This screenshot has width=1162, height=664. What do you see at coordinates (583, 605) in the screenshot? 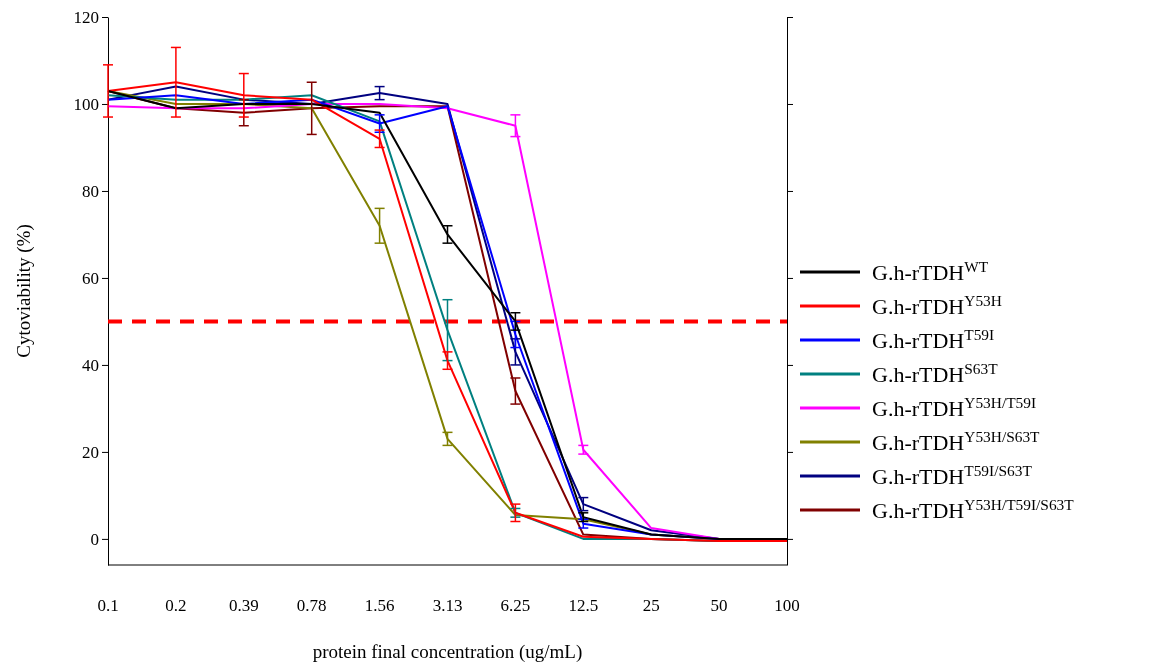
I see `x-tick-label: 12.5` at bounding box center [583, 605].